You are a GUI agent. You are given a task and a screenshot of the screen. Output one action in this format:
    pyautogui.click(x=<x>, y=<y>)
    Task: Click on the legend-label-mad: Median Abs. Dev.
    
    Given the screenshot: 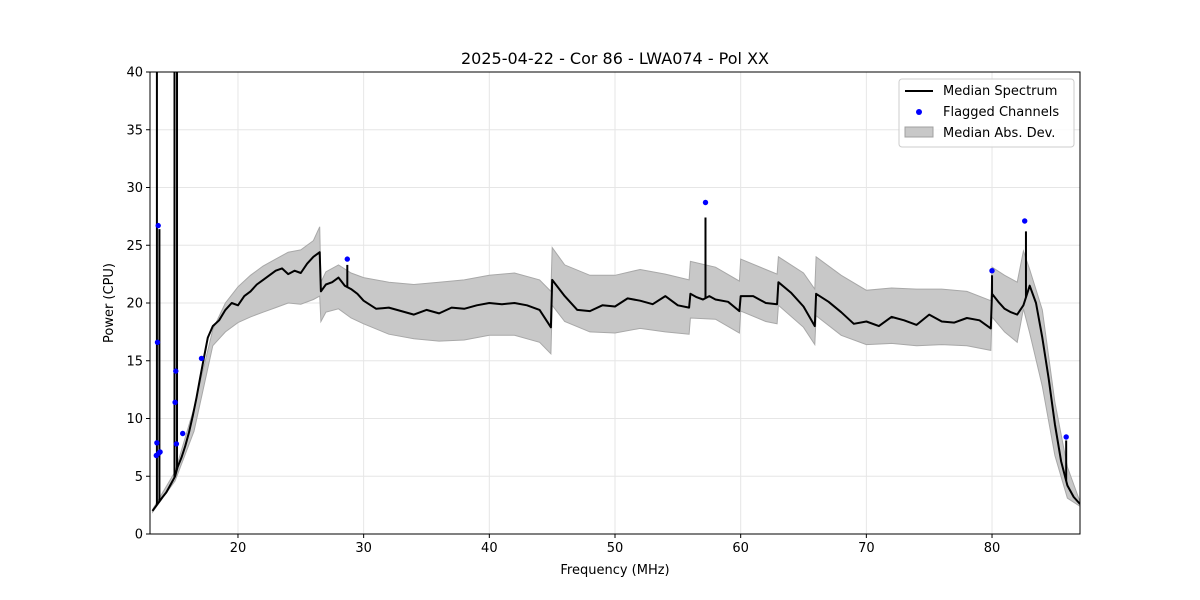 What is the action you would take?
    pyautogui.click(x=999, y=133)
    